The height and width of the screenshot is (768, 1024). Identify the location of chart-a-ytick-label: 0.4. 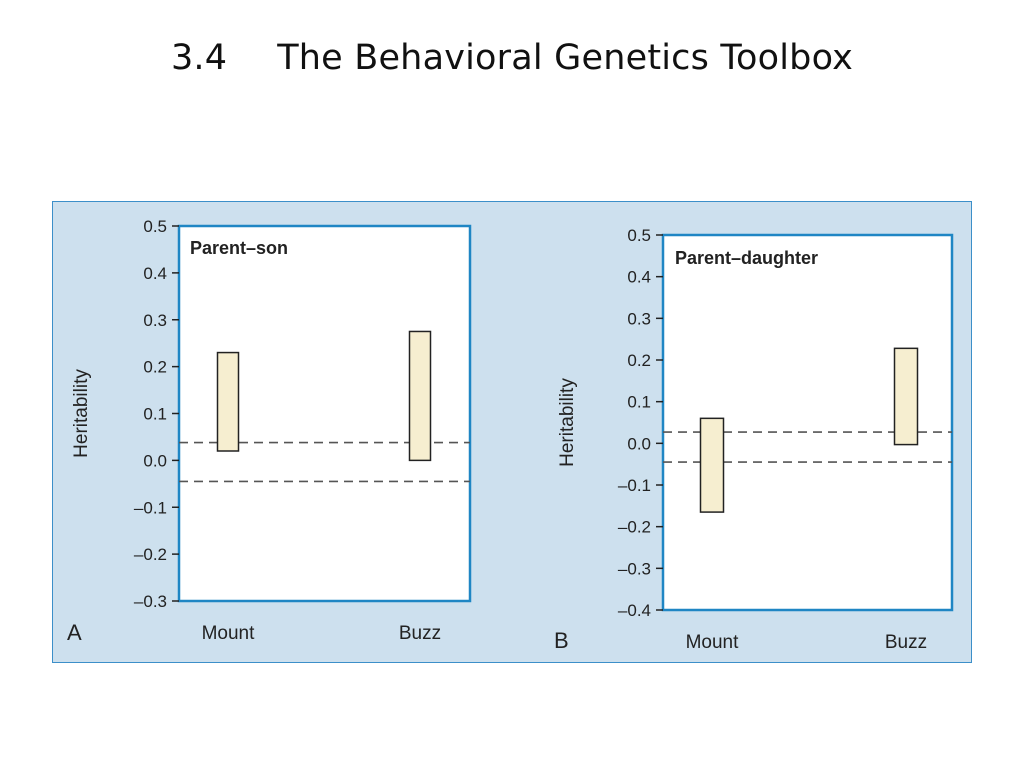
(155, 273).